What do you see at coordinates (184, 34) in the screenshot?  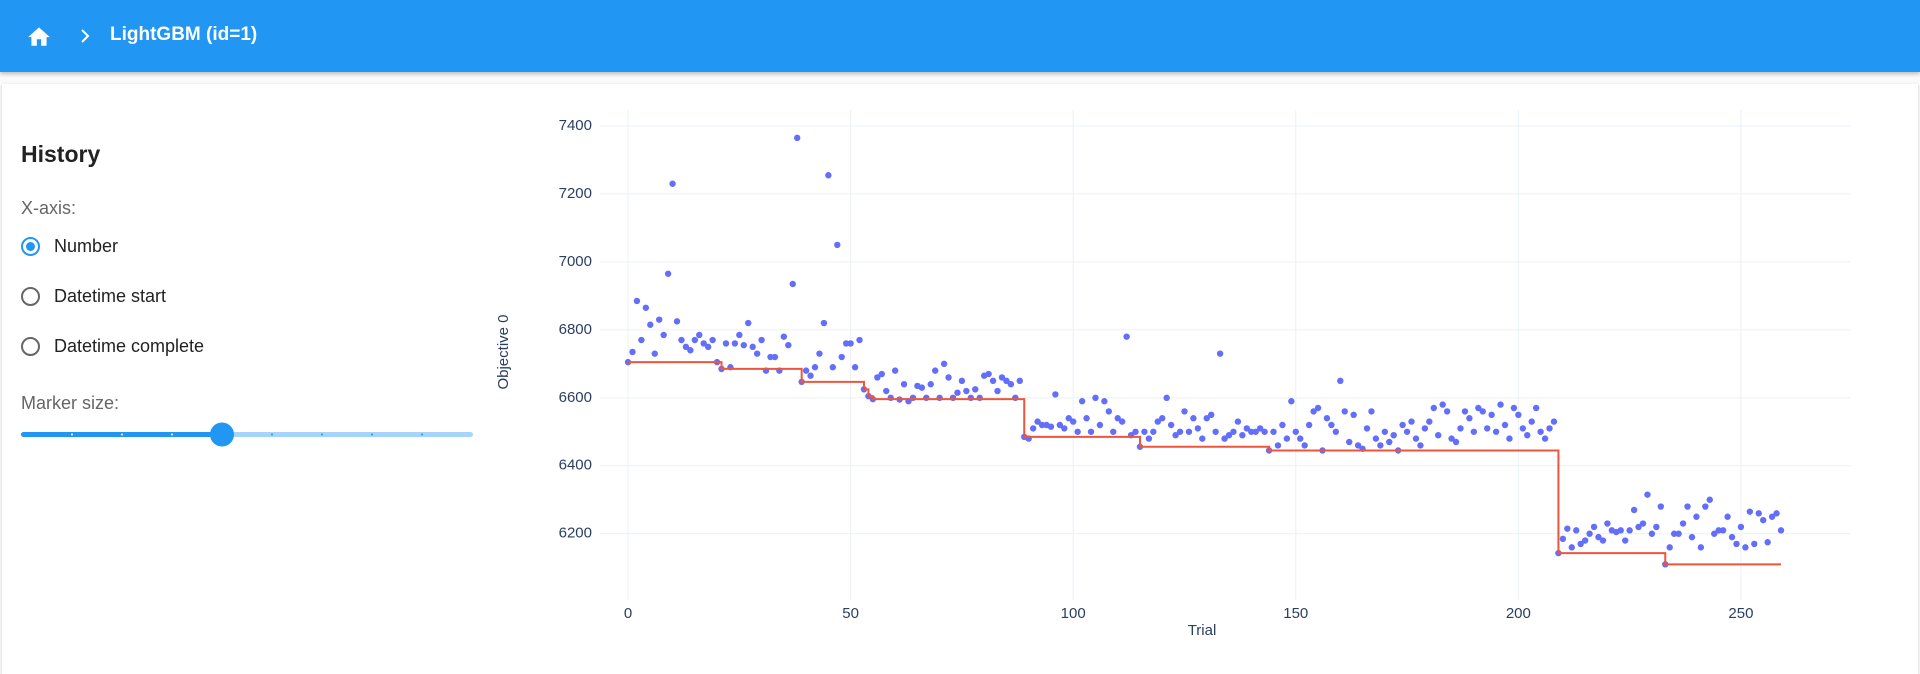 I see `study-title: LightGBM (id=1)` at bounding box center [184, 34].